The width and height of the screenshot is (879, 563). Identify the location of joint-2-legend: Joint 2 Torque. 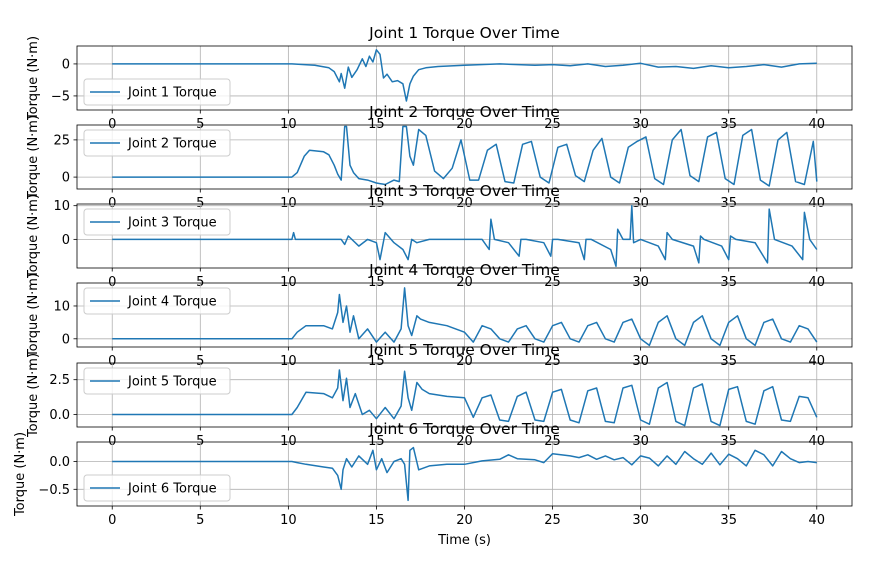
(157, 143).